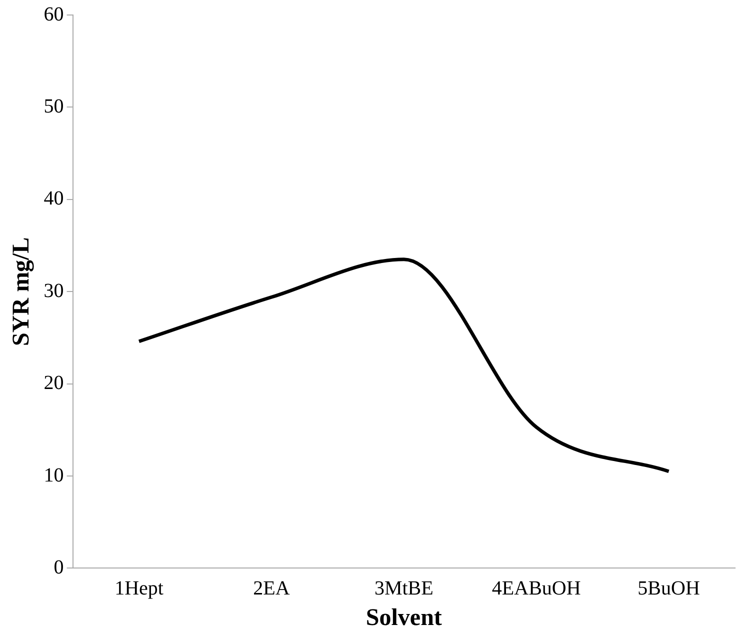 This screenshot has width=736, height=637. I want to click on y-tick-label: 50, so click(54, 106).